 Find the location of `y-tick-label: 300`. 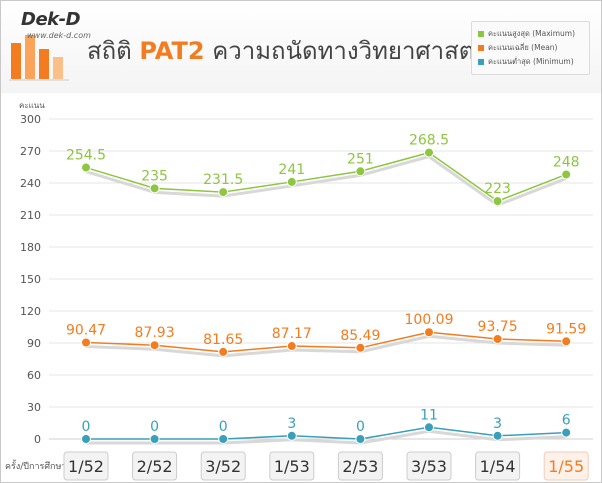

y-tick-label: 300 is located at coordinates (30, 119).